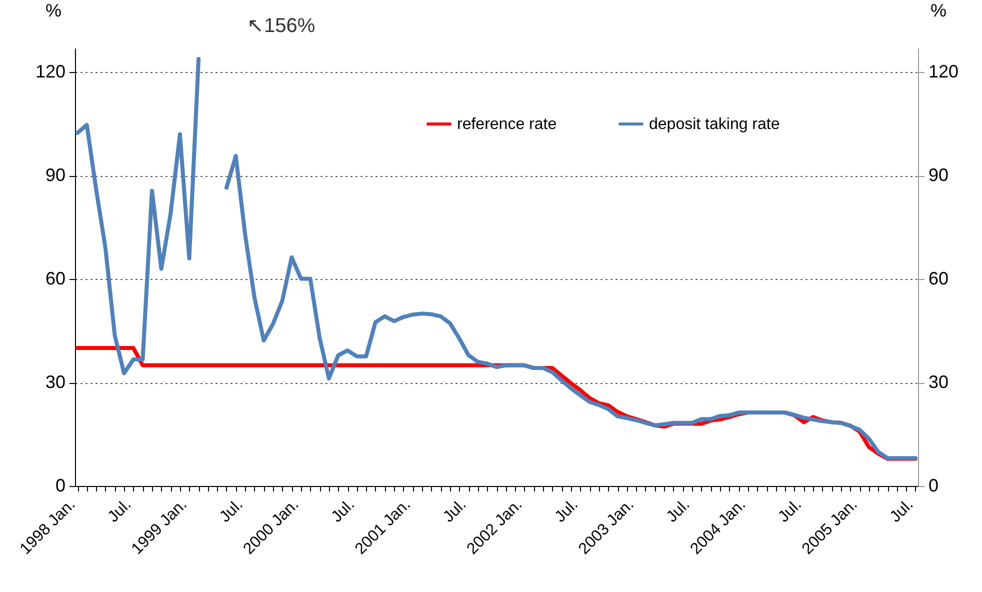 This screenshot has width=982, height=592. I want to click on y2-axis-title: %, so click(938, 10).